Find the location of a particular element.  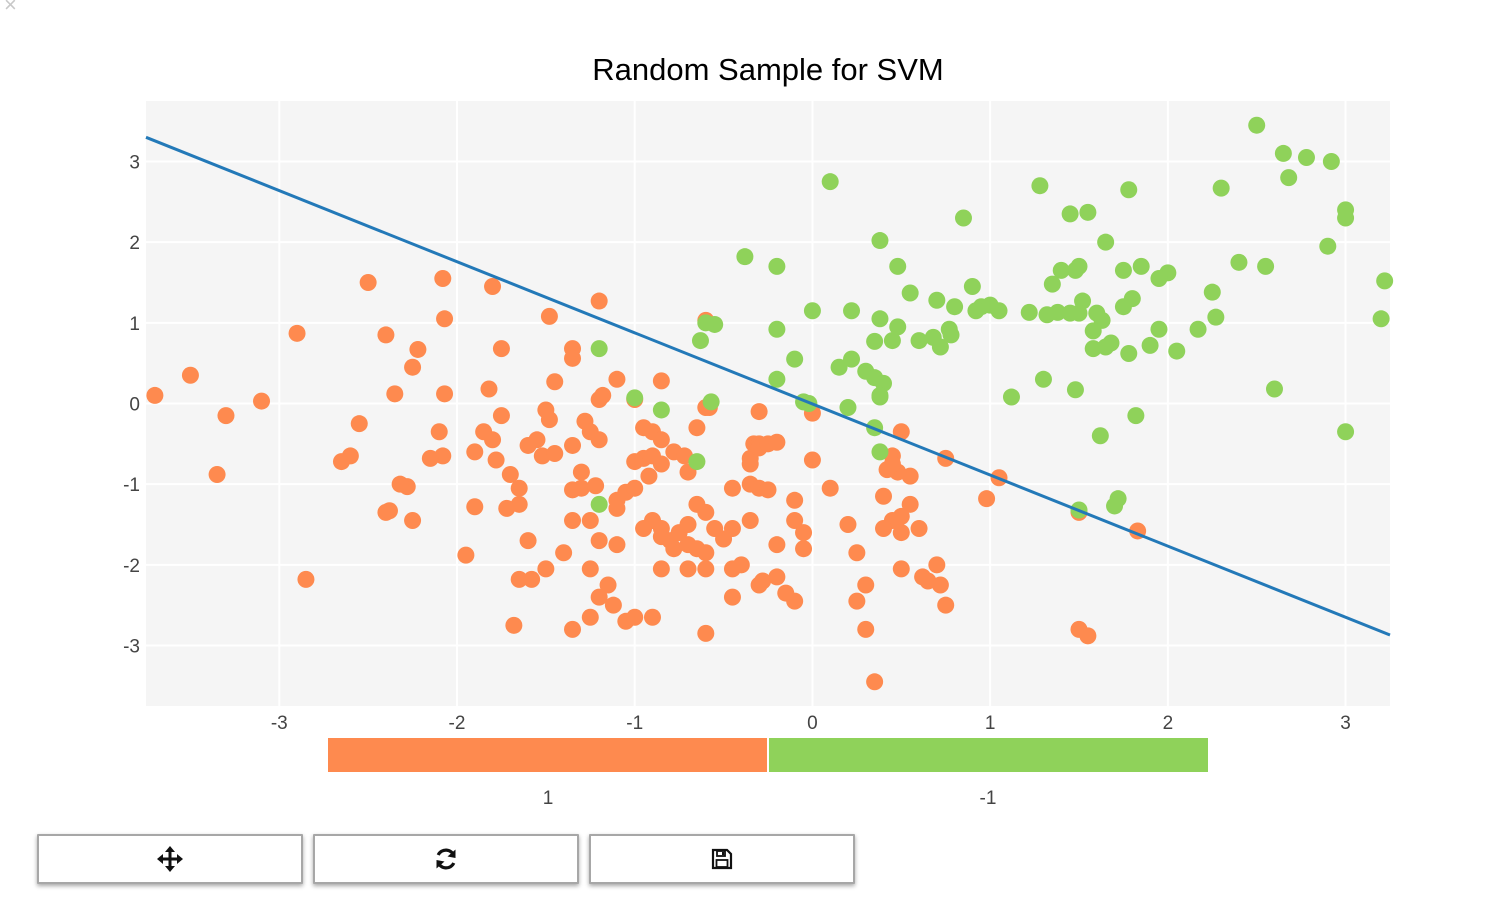

y-tick-label: -2 is located at coordinates (131, 566).